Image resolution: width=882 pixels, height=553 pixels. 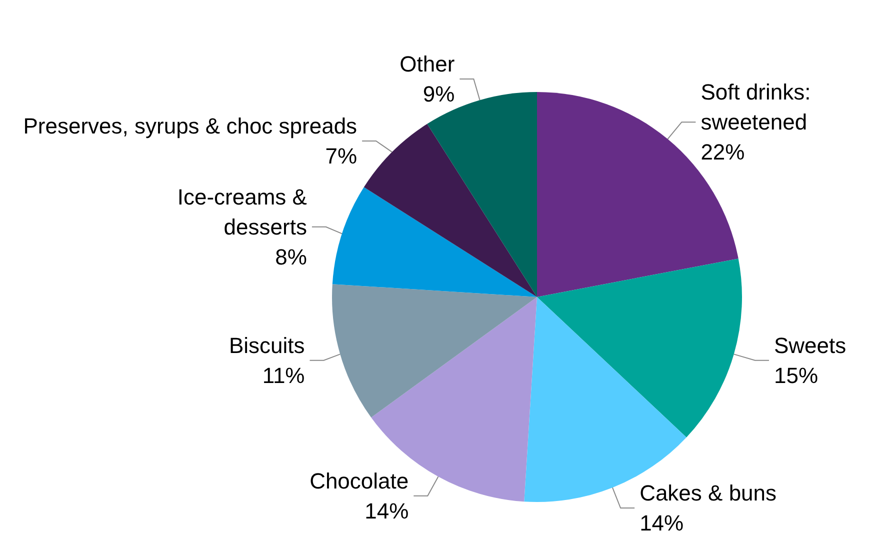 What do you see at coordinates (190, 126) in the screenshot?
I see `slice-label: Preserves, syrups & choc spreads` at bounding box center [190, 126].